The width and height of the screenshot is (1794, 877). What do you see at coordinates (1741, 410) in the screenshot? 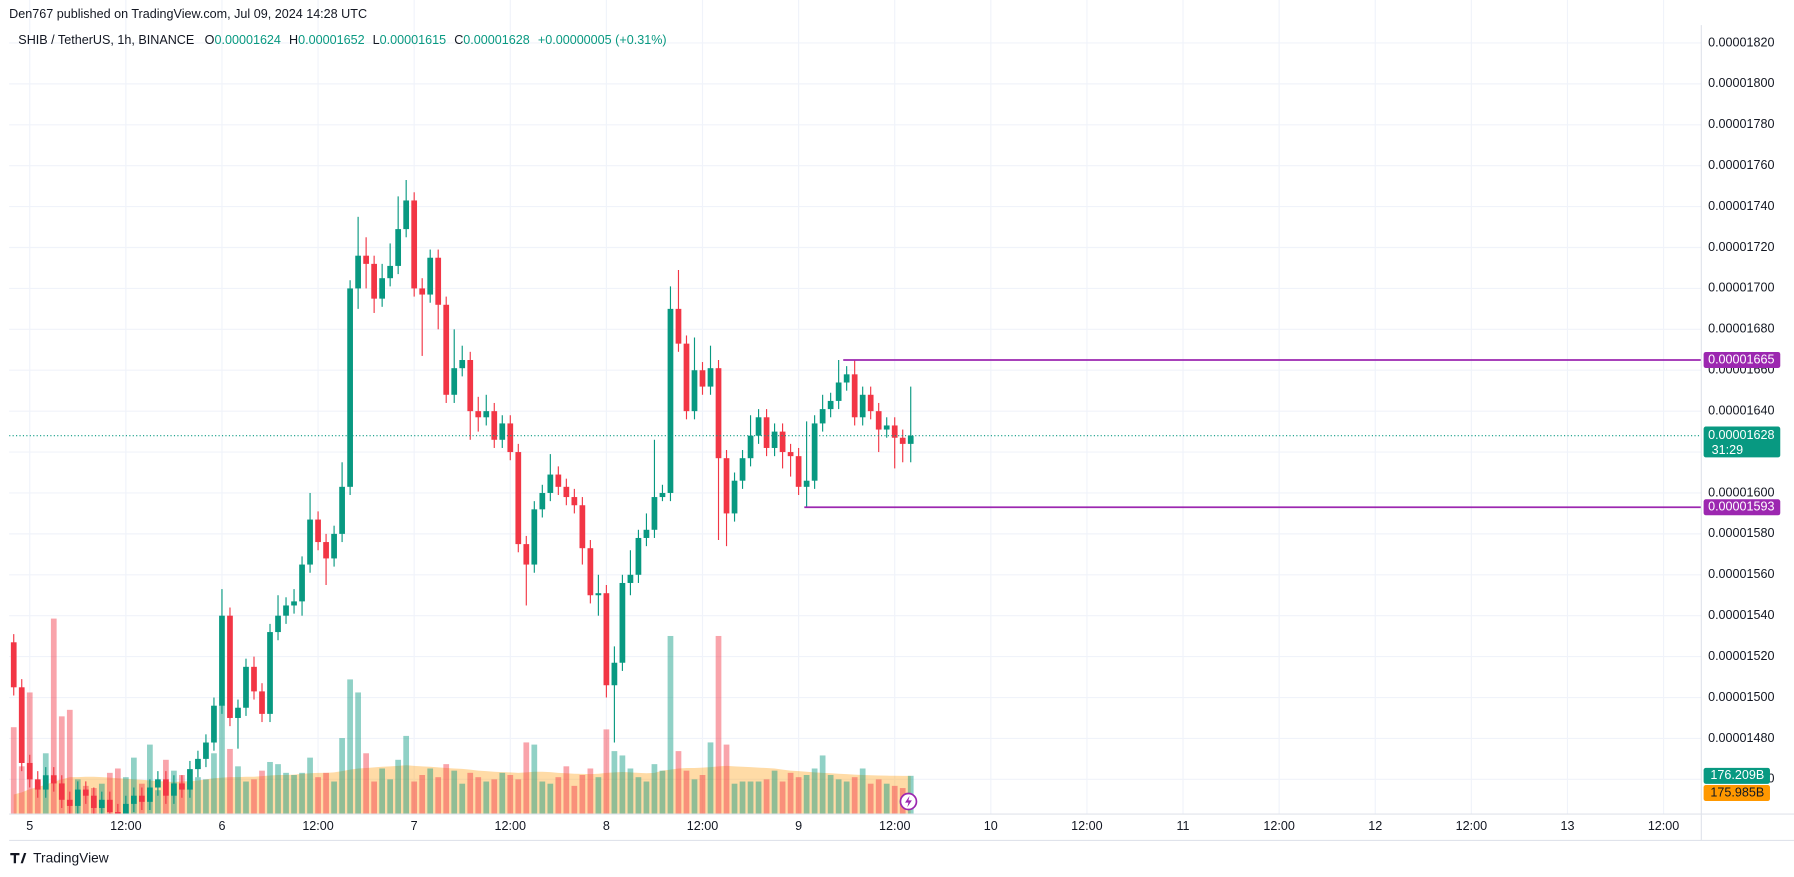
I see `y-tick-label: 0.00001640` at bounding box center [1741, 410].